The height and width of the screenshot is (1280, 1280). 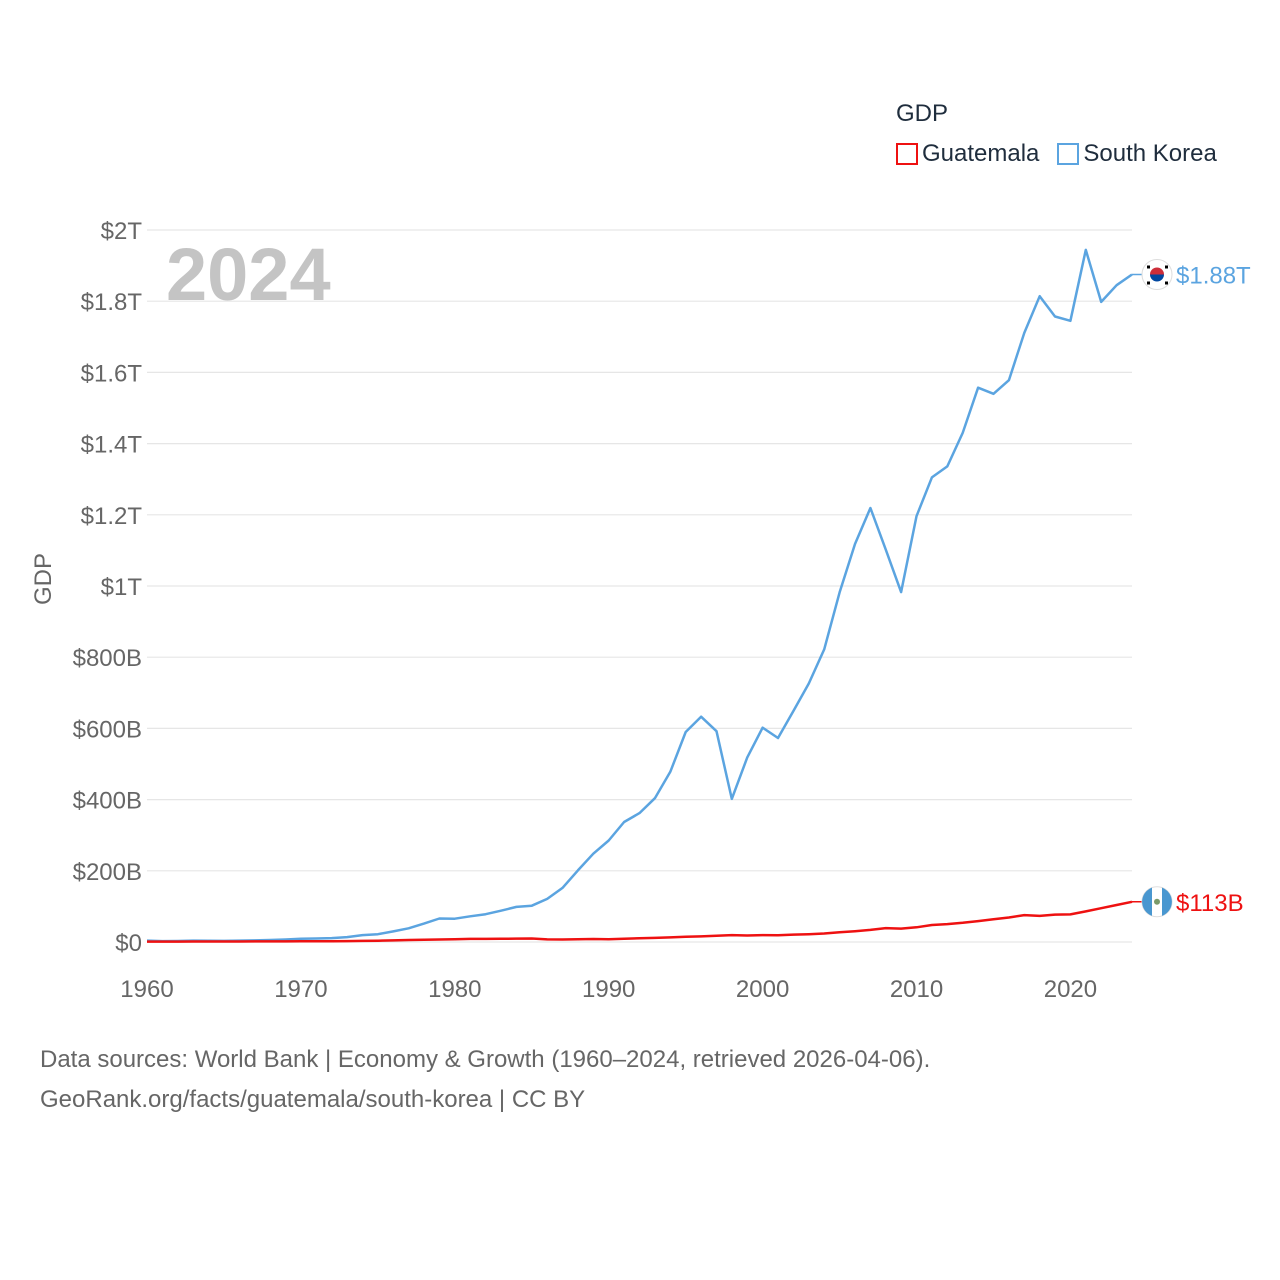 What do you see at coordinates (112, 516) in the screenshot?
I see `y-tick-label: $1.2T` at bounding box center [112, 516].